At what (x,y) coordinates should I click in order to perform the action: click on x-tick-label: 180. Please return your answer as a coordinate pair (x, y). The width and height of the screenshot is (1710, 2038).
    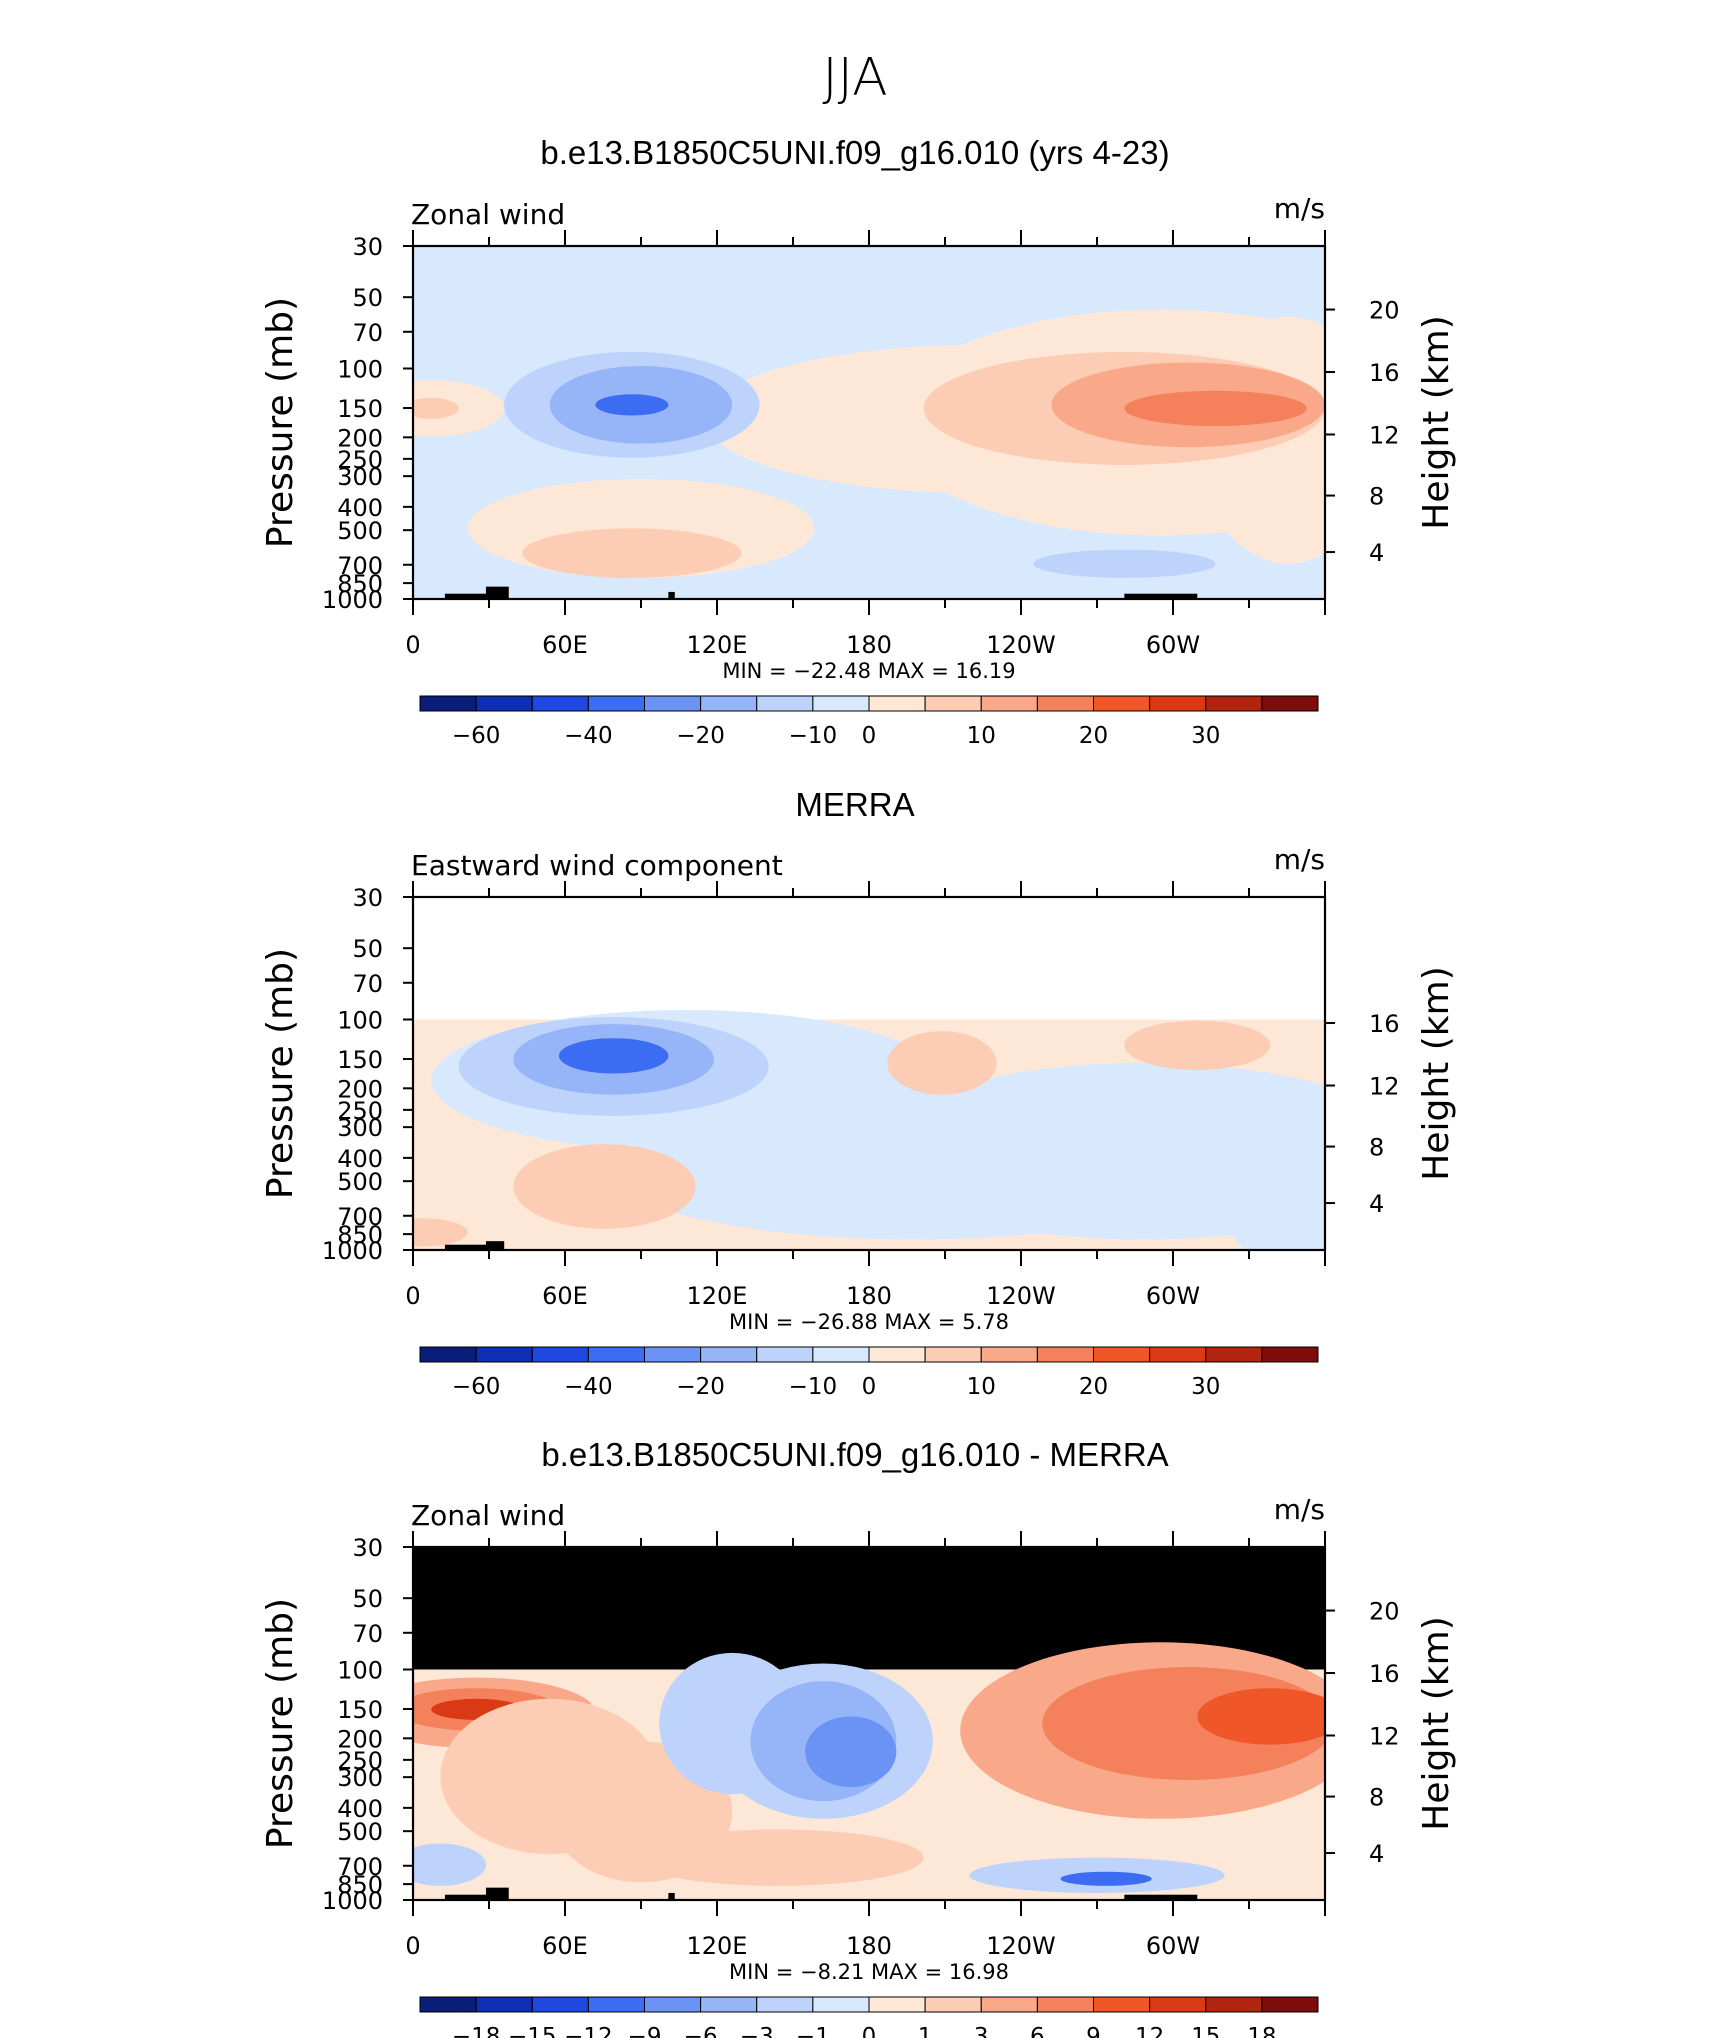
    Looking at the image, I should click on (869, 1296).